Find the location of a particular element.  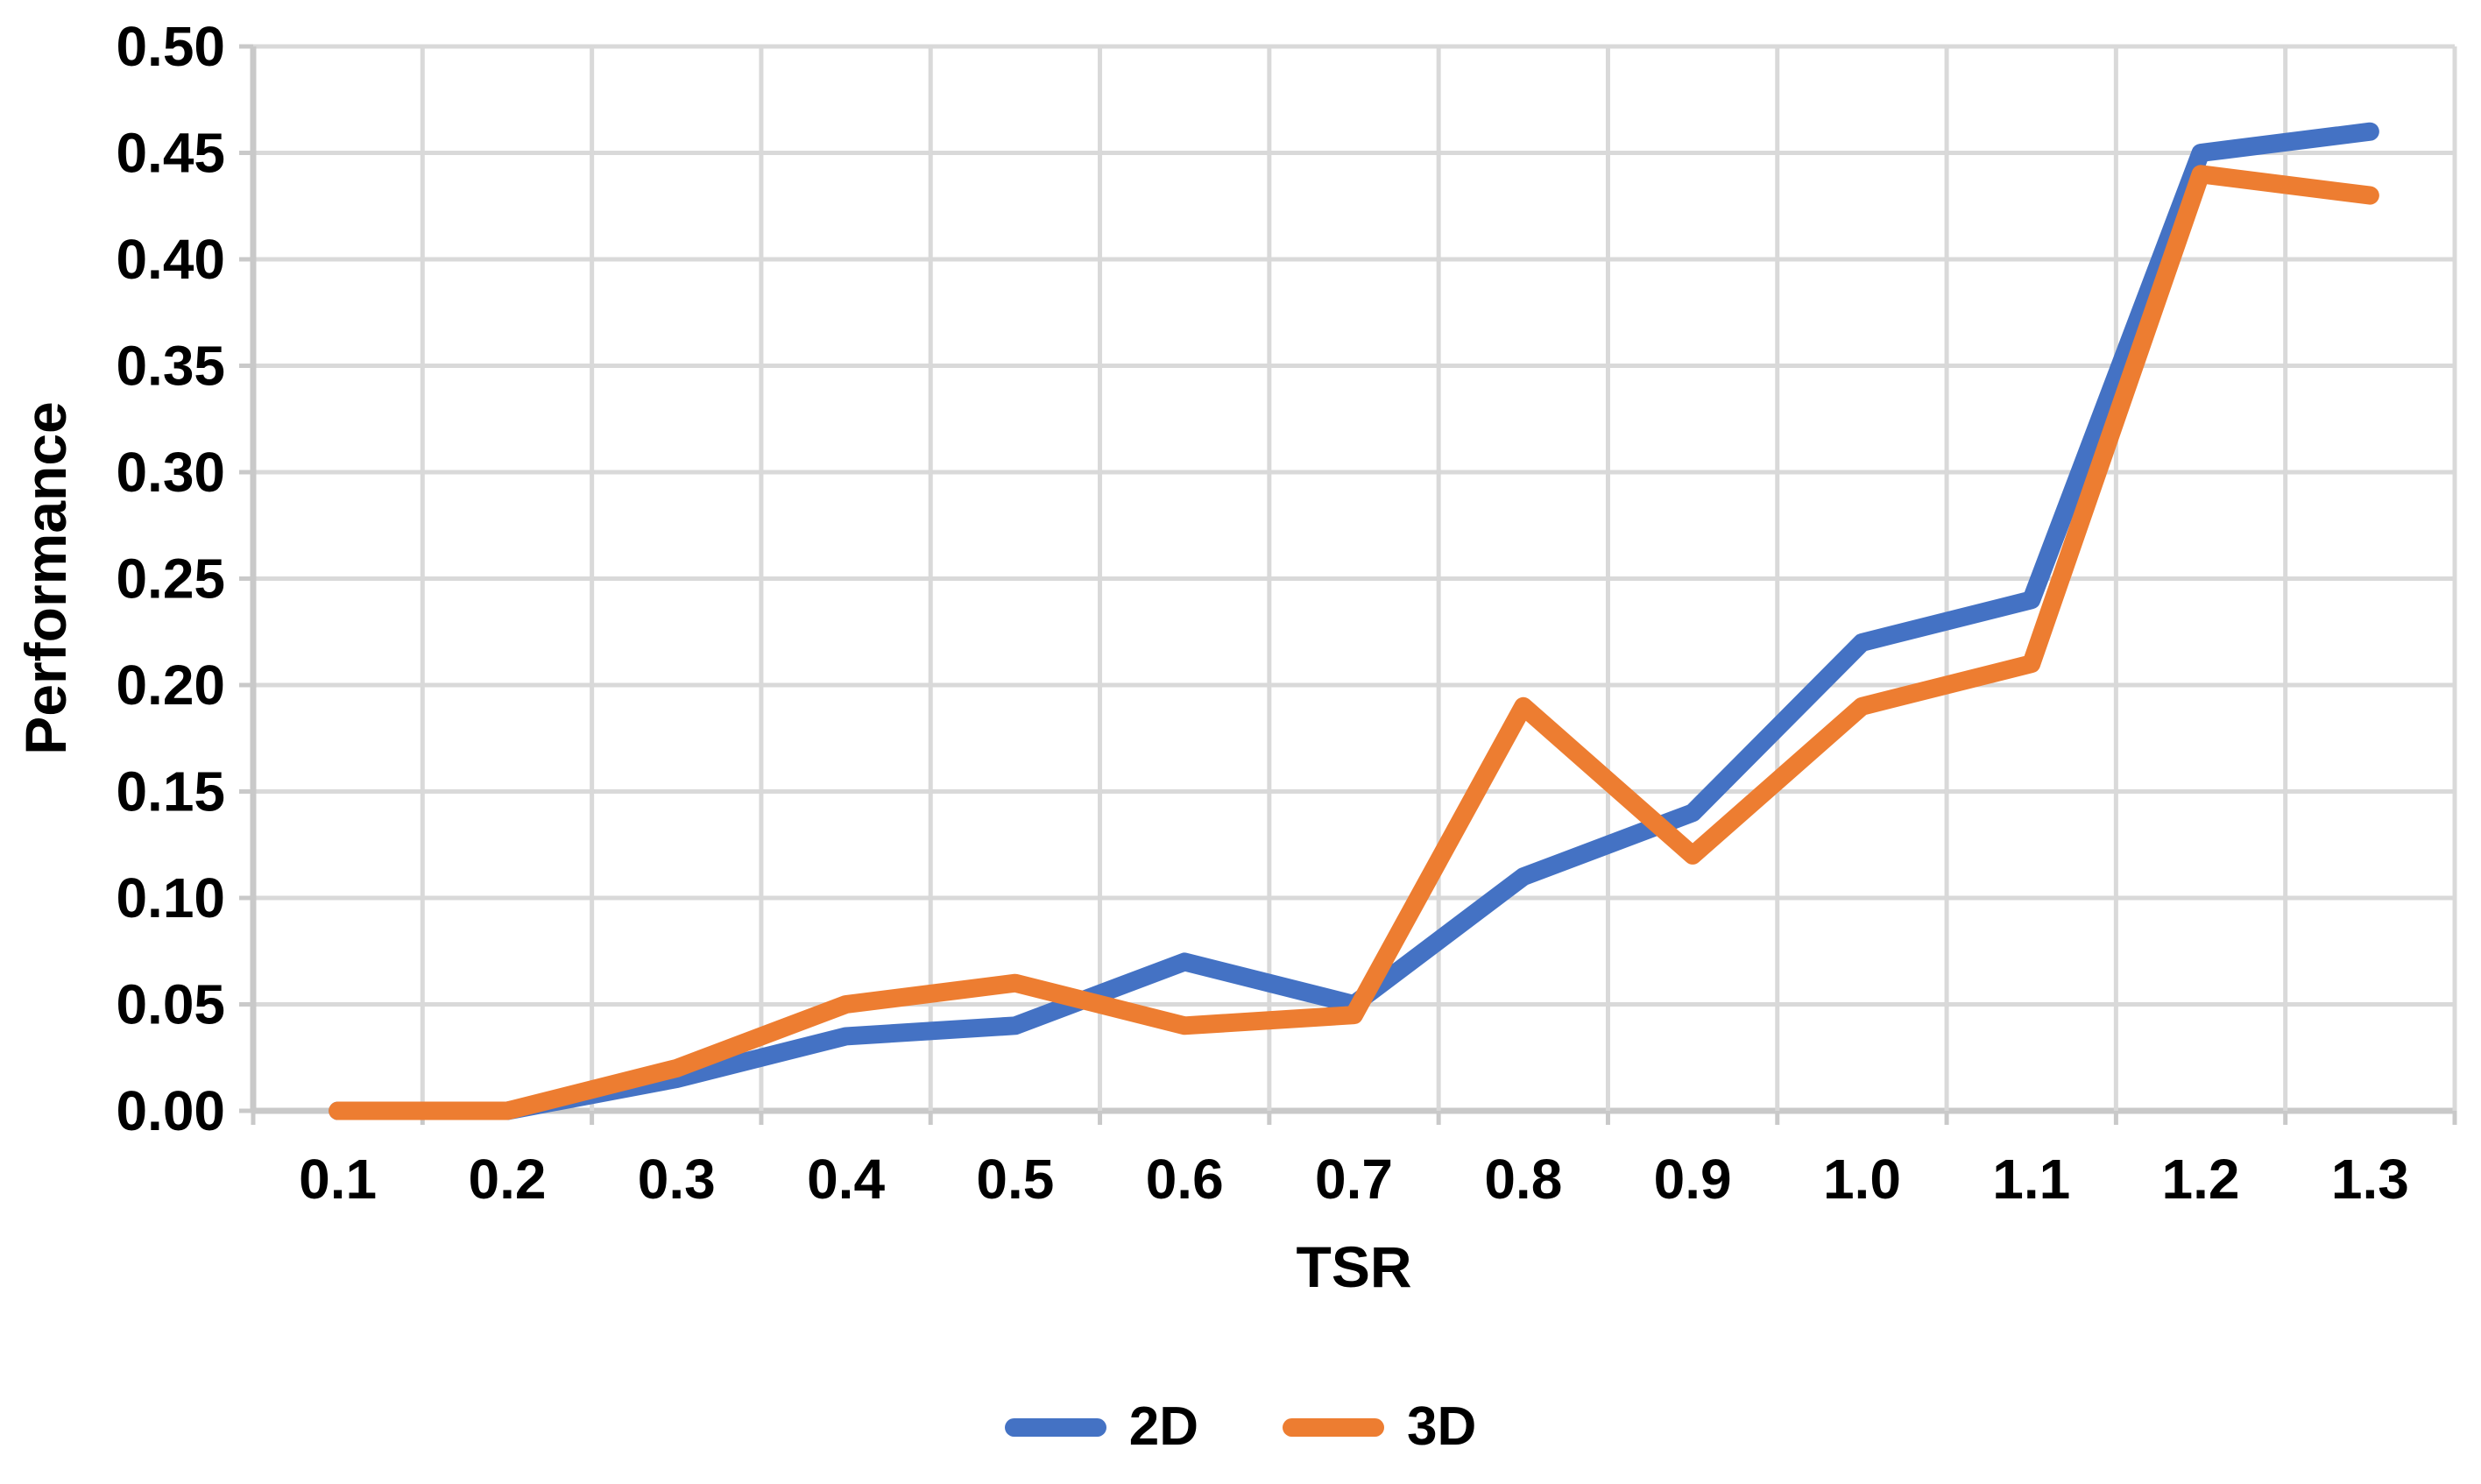

y-tick-label: 0.00 is located at coordinates (171, 1110).